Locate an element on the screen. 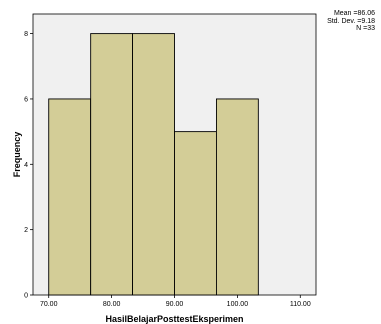 The height and width of the screenshot is (324, 381). y-tick-label: 8 is located at coordinates (26, 34).